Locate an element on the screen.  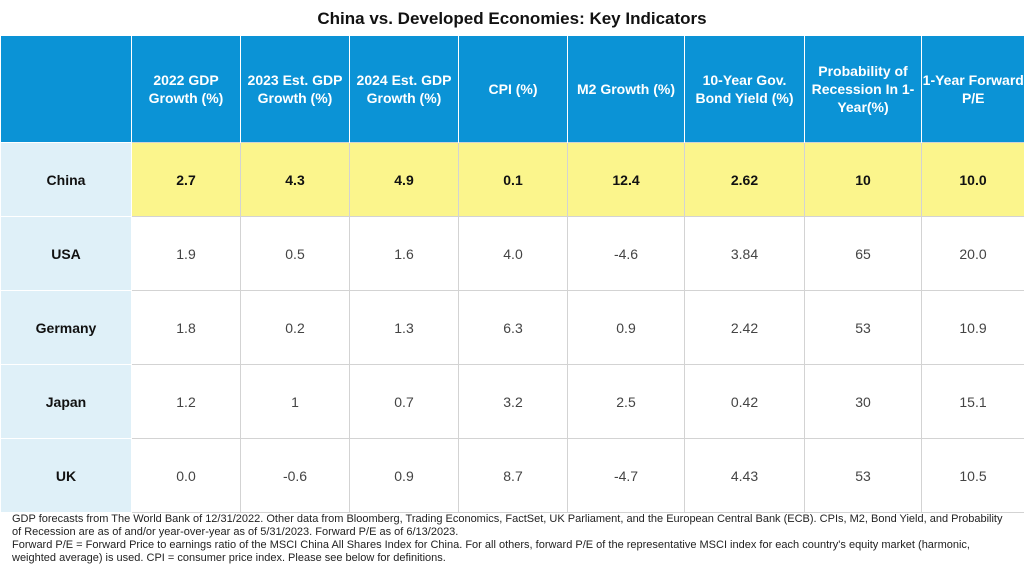
value-cell: 4.9 is located at coordinates (404, 179).